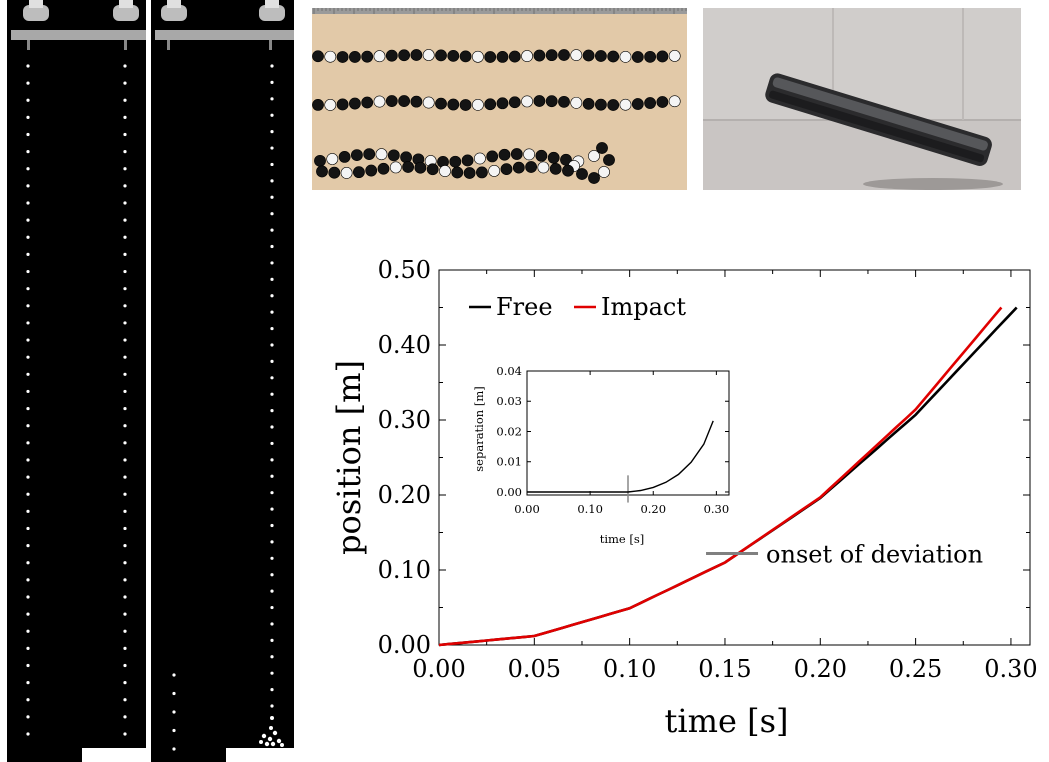 The image size is (1049, 762). I want to click on strobe-photo-right-svg, so click(224, 381).